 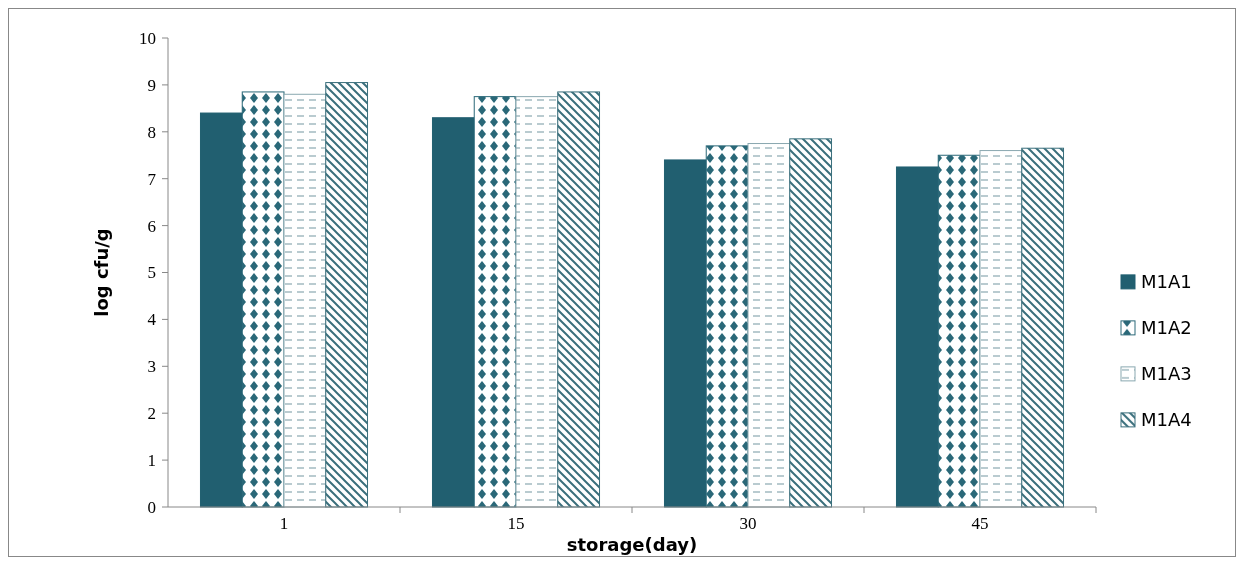 I want to click on x-tick-label: 15, so click(x=516, y=523).